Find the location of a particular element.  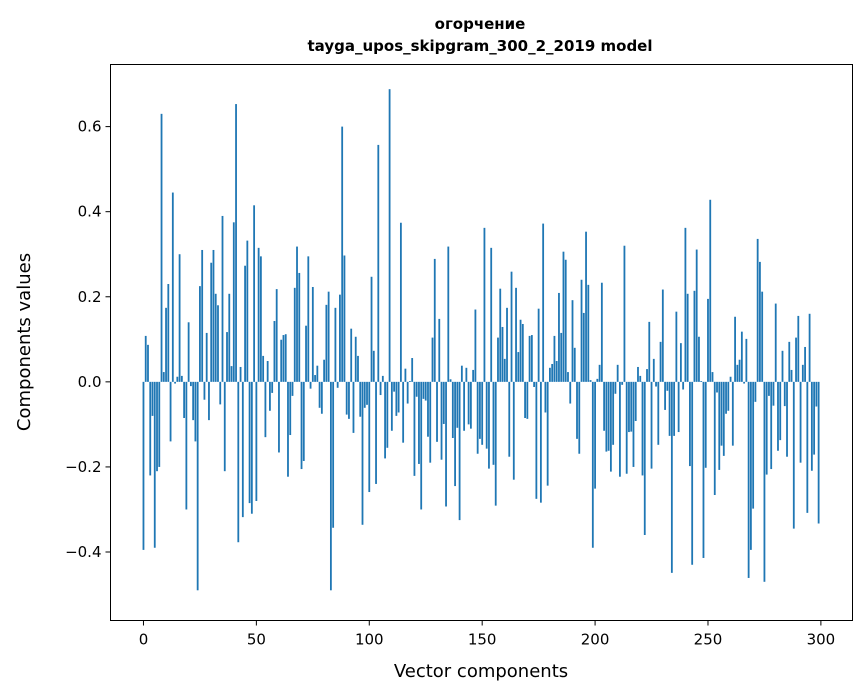

x-axis-ticks: 0 50 100 150 200 250 300 is located at coordinates (487, 634).